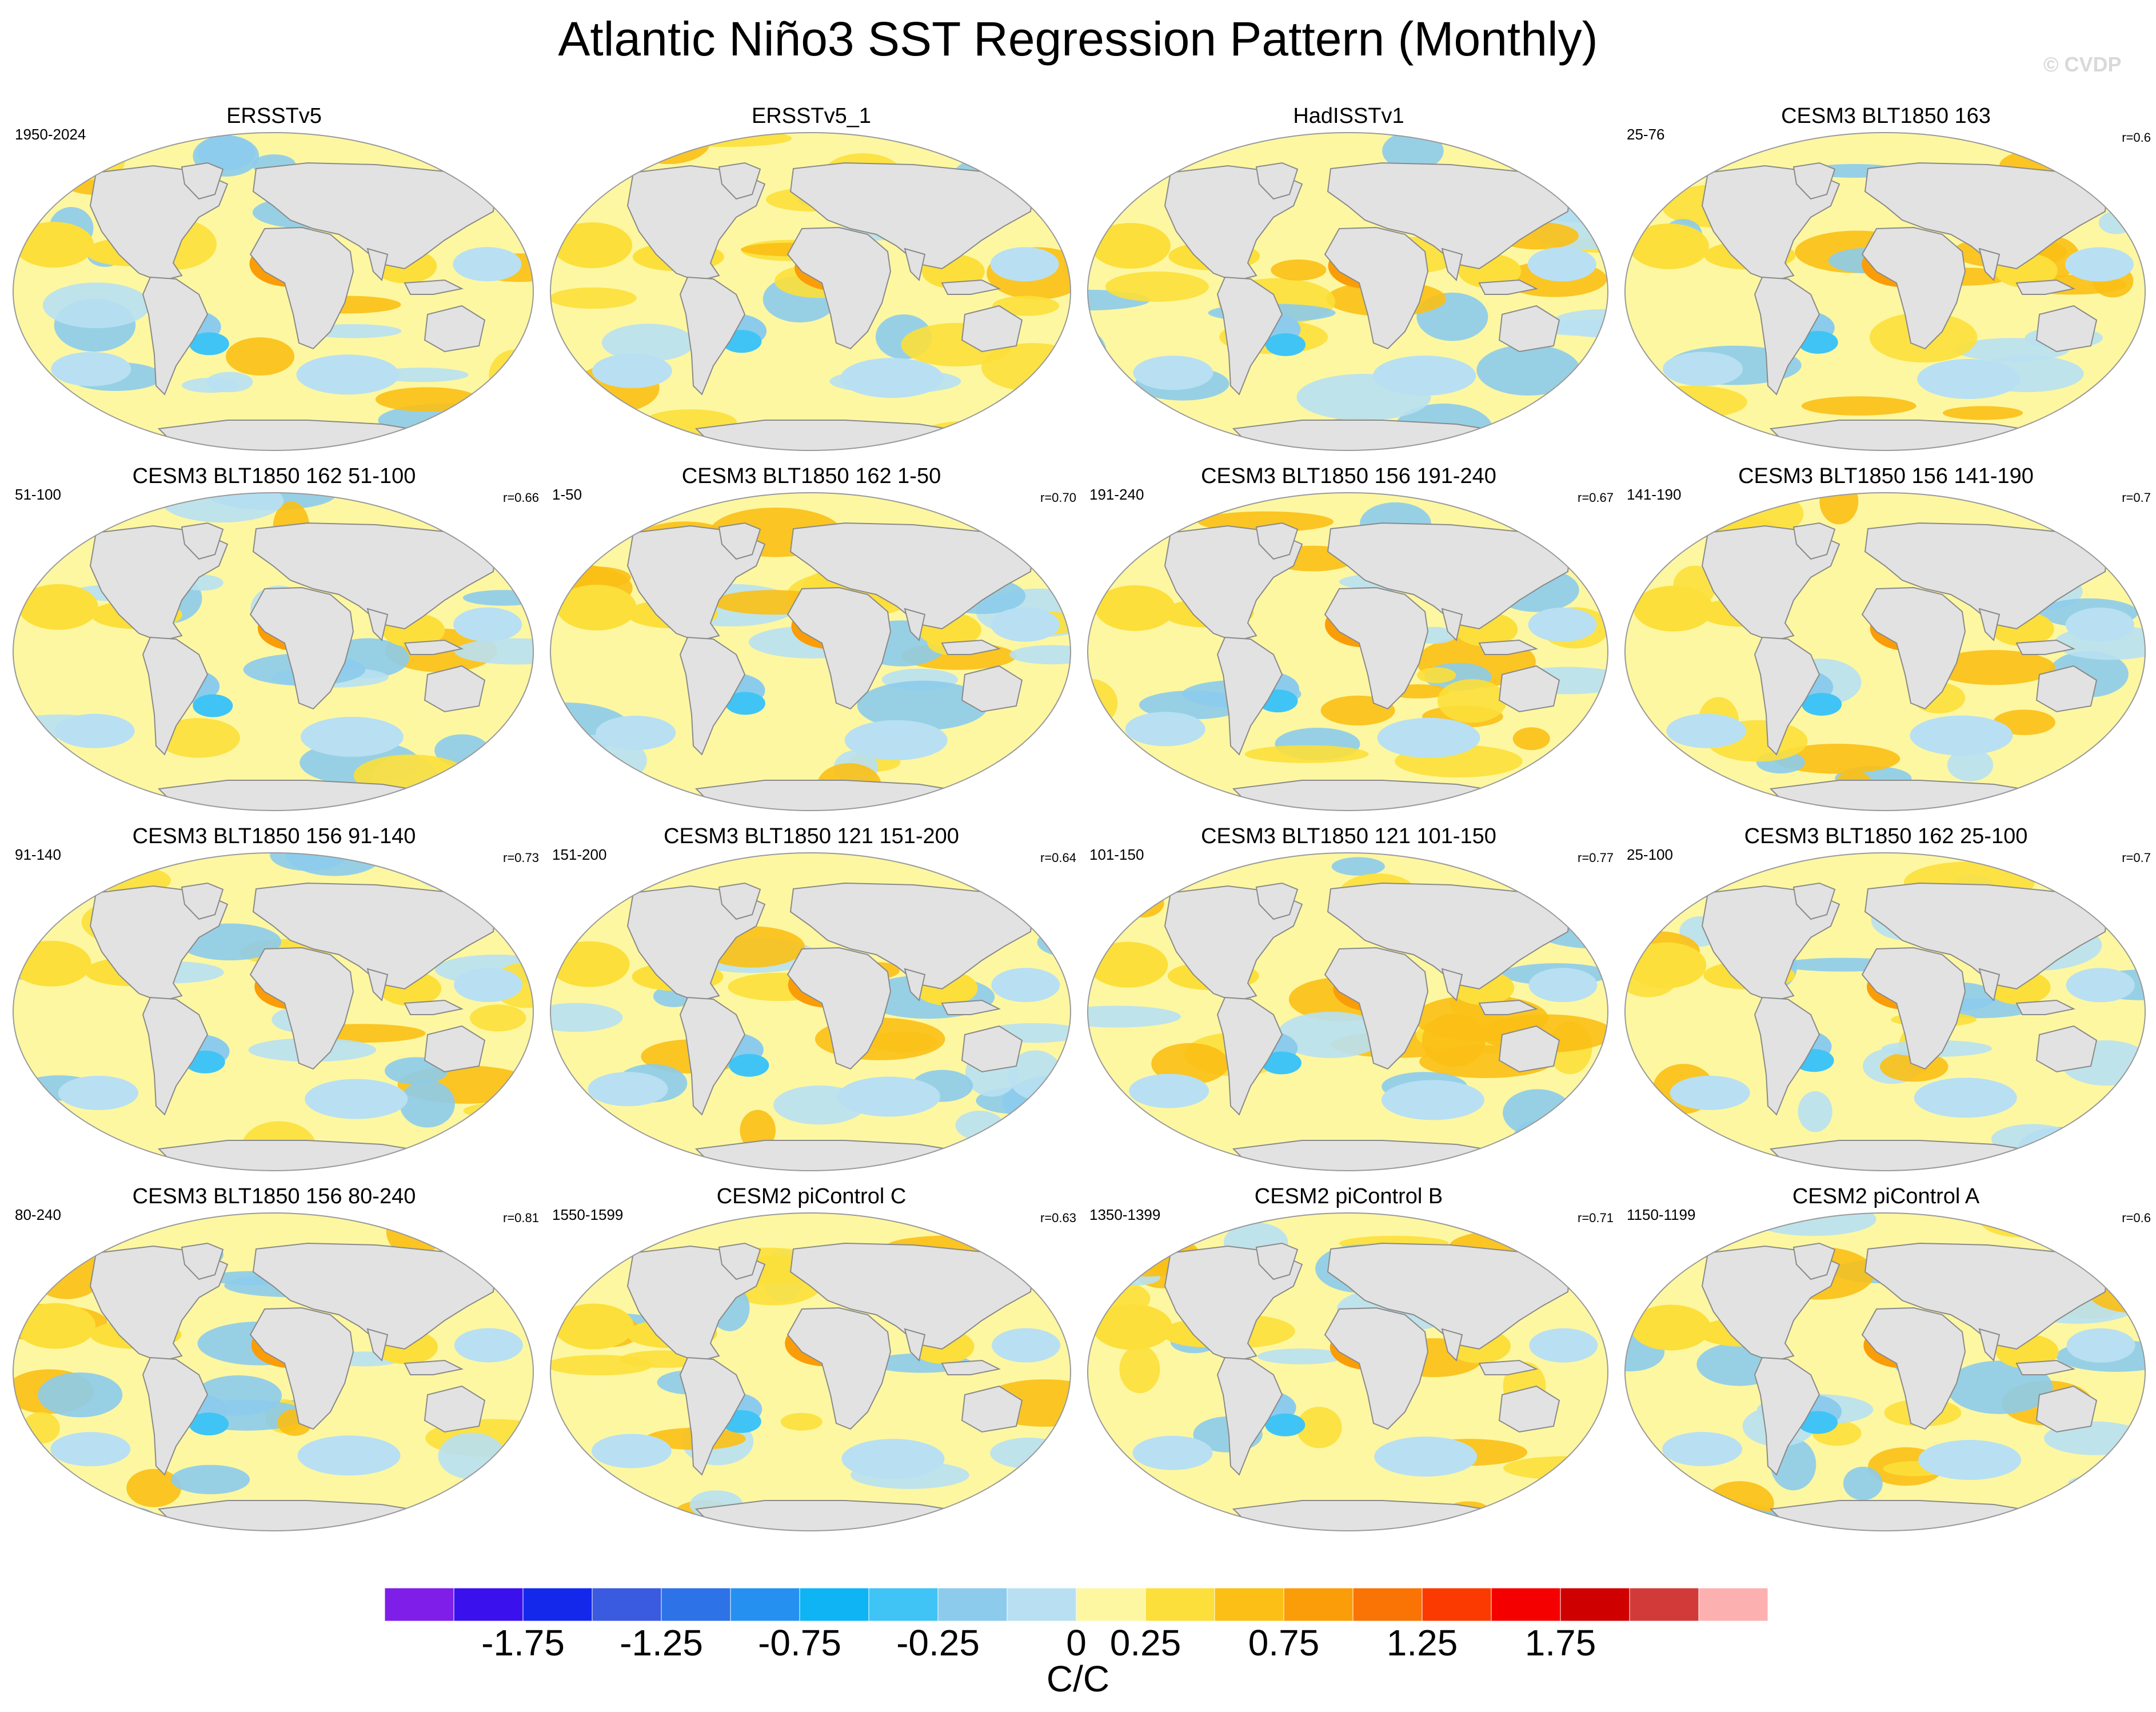 The width and height of the screenshot is (2156, 1712). What do you see at coordinates (1348, 836) in the screenshot?
I see `panel-title: CESM3 BLT1850 121 101-150` at bounding box center [1348, 836].